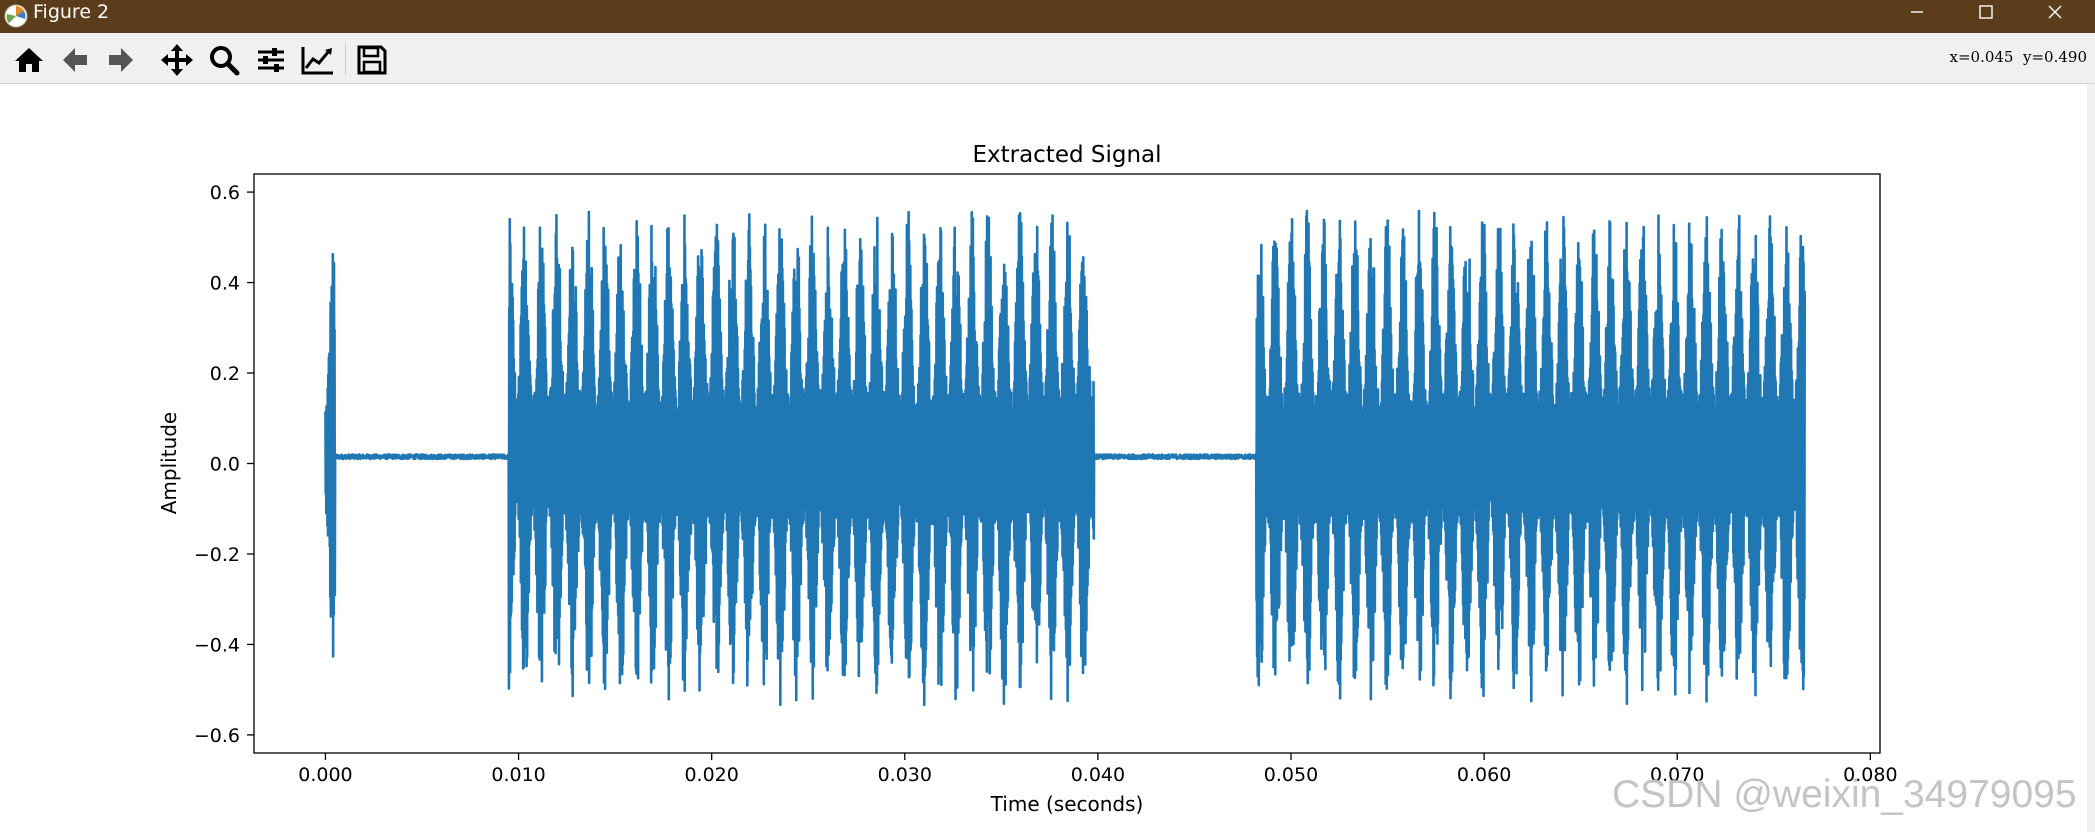 The width and height of the screenshot is (2095, 832). Describe the element at coordinates (1067, 804) in the screenshot. I see `x-axis-label: Time (seconds)` at that location.